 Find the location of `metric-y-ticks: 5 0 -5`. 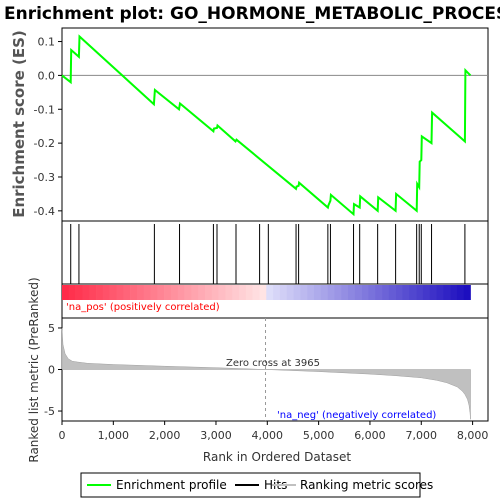

metric-y-ticks: 5 0 -5 is located at coordinates (53, 370).